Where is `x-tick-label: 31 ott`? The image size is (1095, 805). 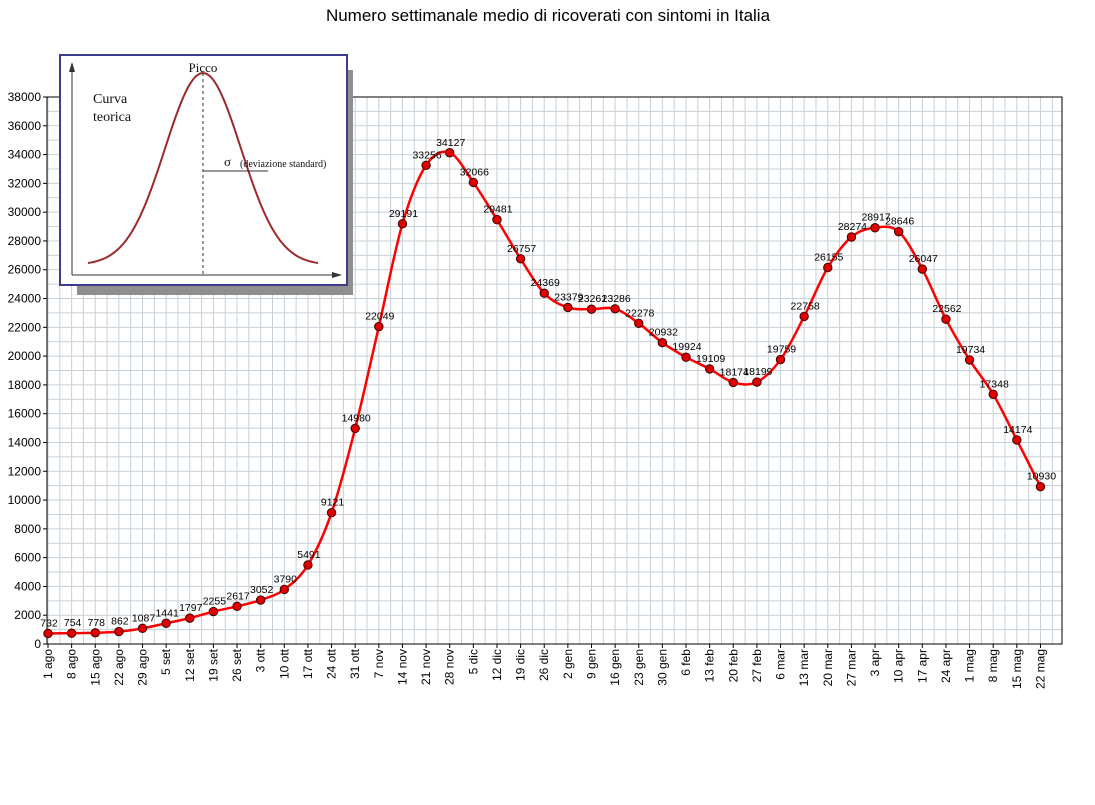
x-tick-label: 31 ott is located at coordinates (355, 663).